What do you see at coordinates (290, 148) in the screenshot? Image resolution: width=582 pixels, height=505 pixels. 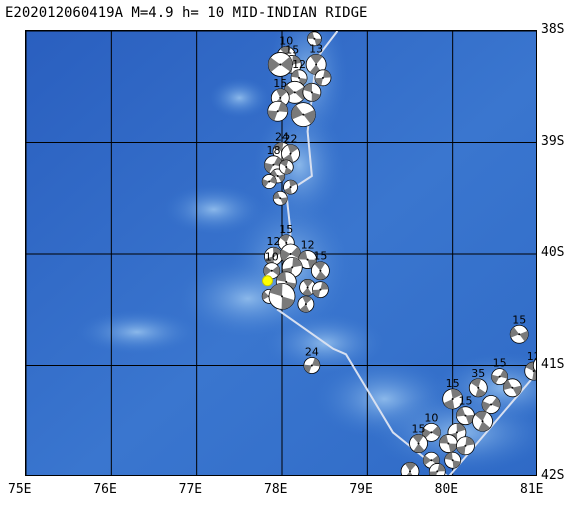 I see `focal-mechanism: 22` at bounding box center [290, 148].